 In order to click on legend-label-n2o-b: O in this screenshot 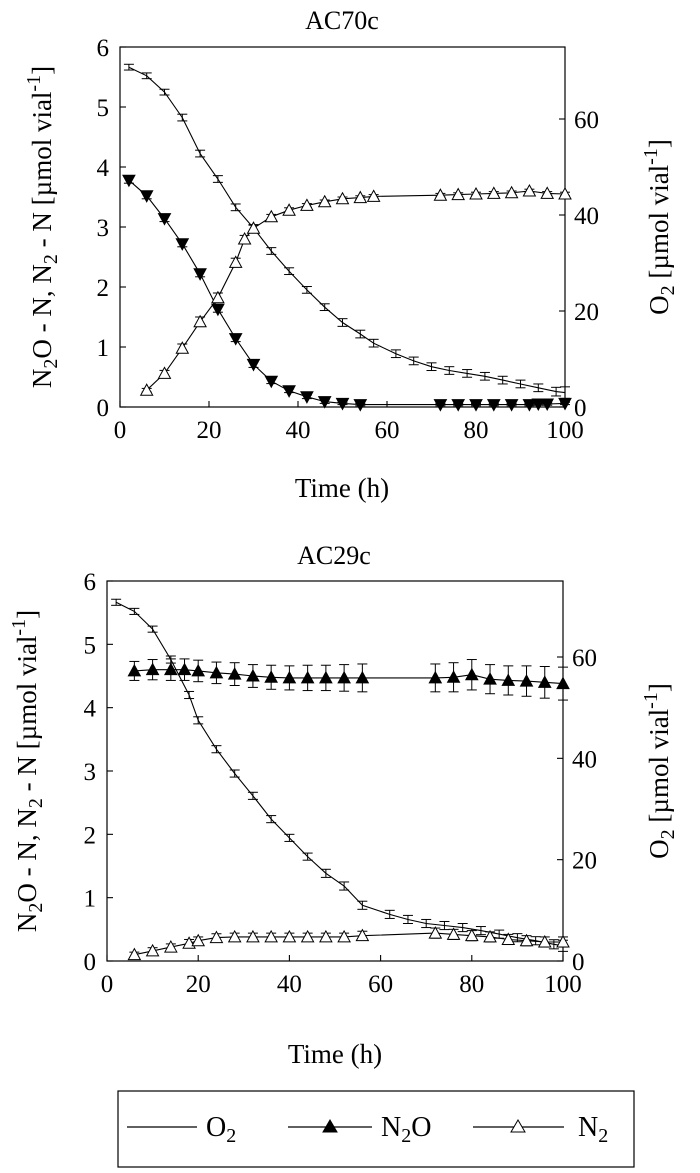, I will do `click(421, 1127)`.